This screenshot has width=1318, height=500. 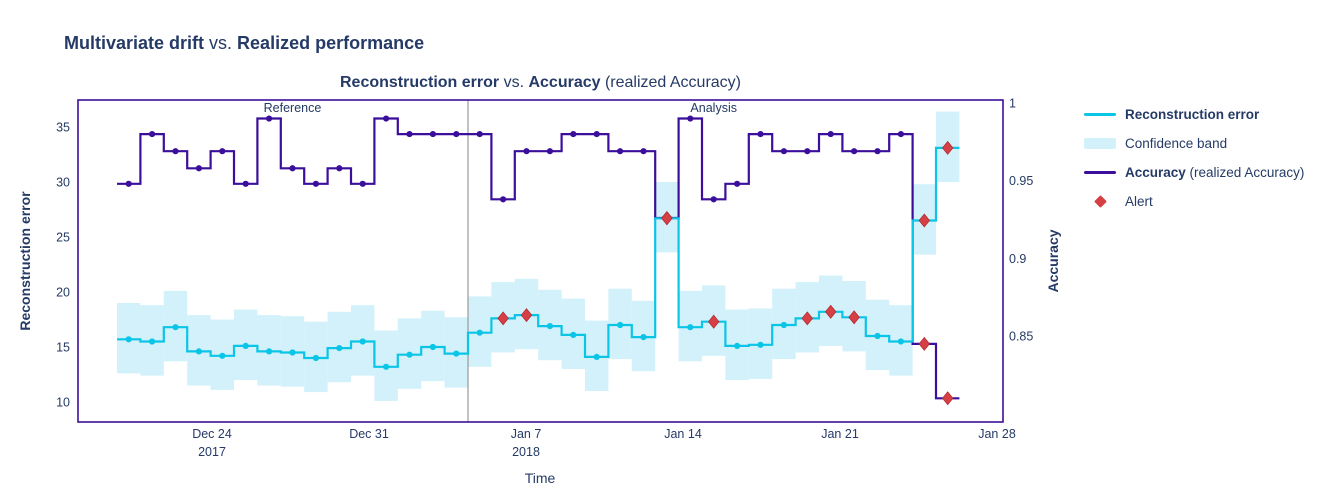 What do you see at coordinates (1100, 143) in the screenshot?
I see `confidence-band-swatch` at bounding box center [1100, 143].